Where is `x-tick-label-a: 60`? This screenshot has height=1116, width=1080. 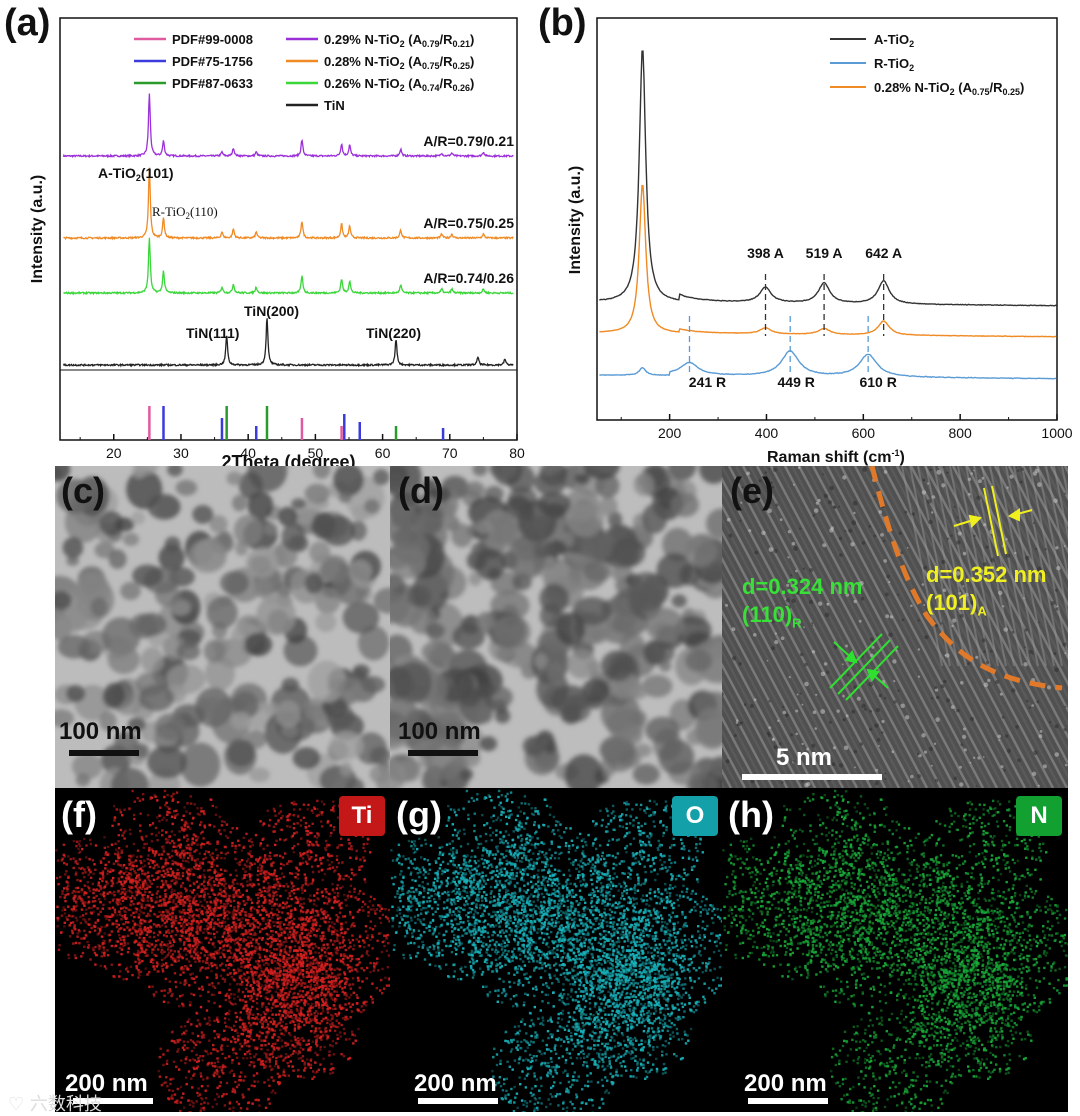 x-tick-label-a: 60 is located at coordinates (383, 453).